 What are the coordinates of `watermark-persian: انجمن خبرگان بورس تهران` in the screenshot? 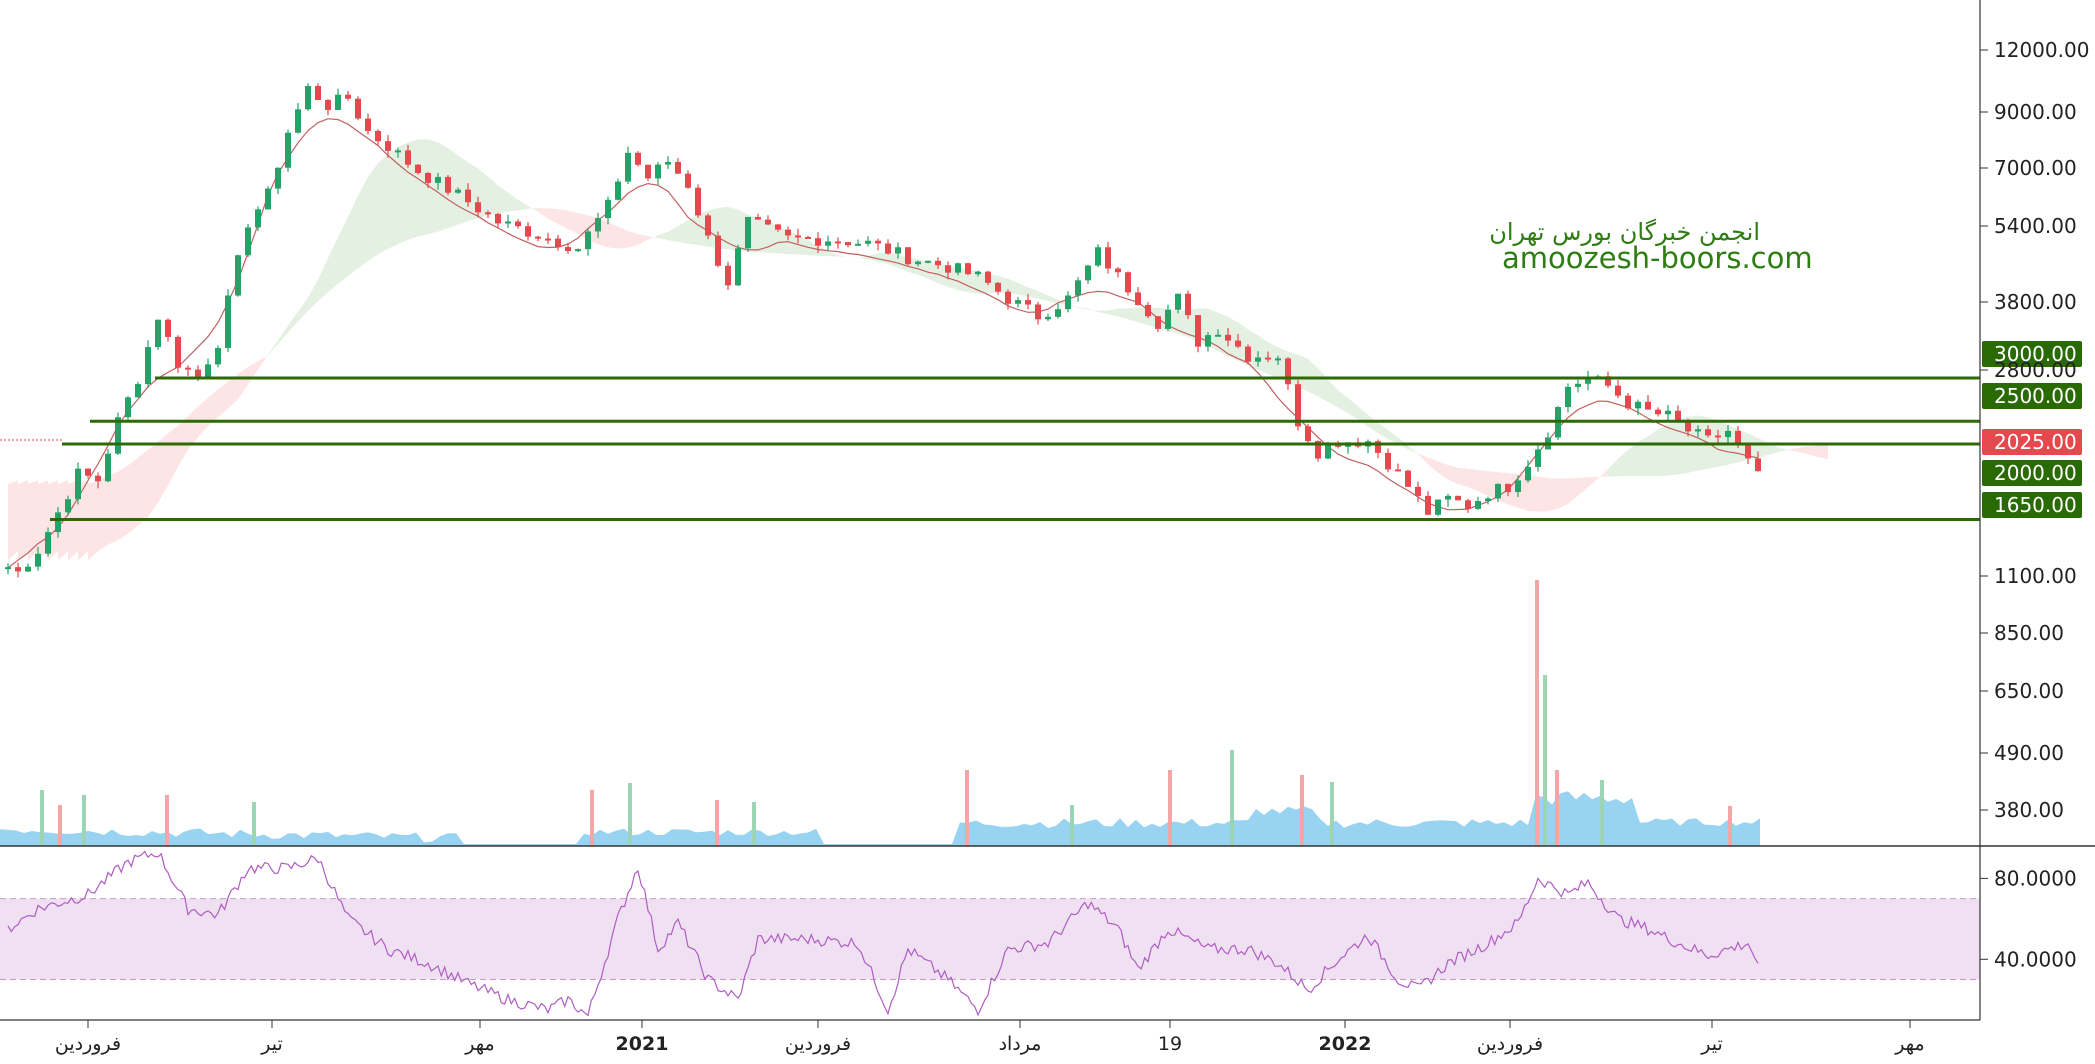 It's located at (1624, 232).